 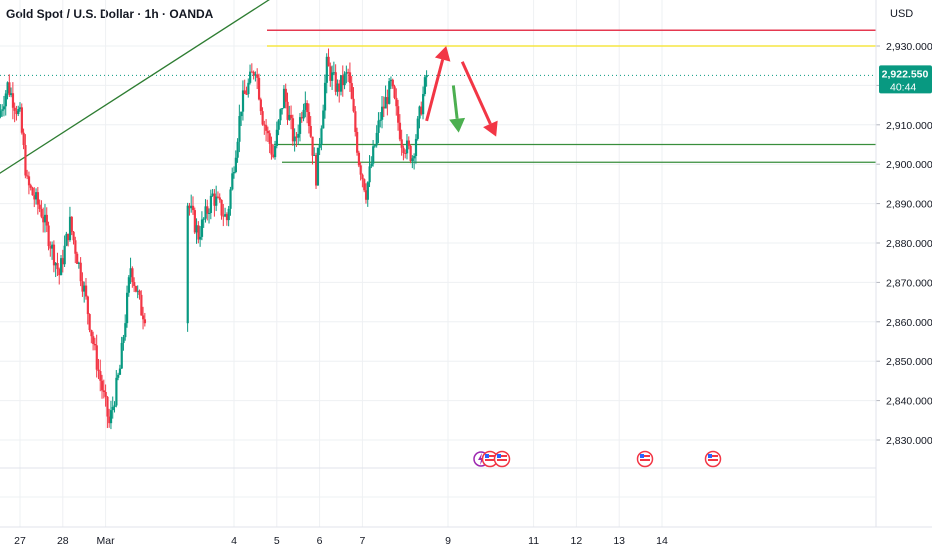 I want to click on time-tick-label: 13, so click(x=619, y=541).